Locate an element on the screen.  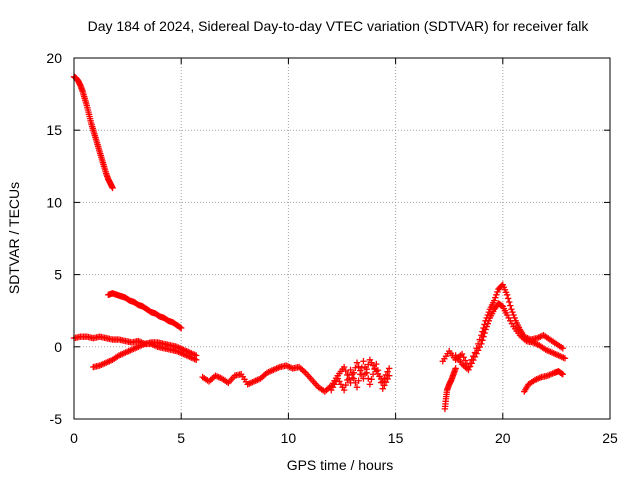
y-tick-label: 5 is located at coordinates (58, 275).